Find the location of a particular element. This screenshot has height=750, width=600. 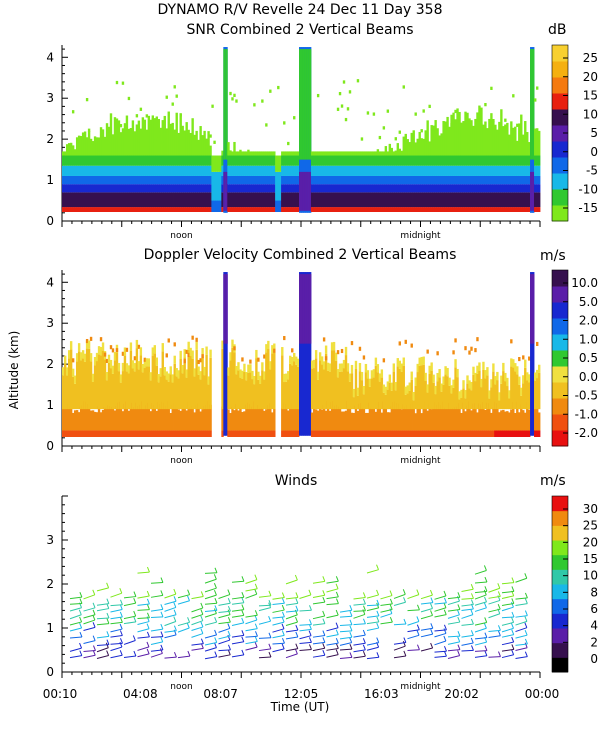

colorbar-swatch is located at coordinates (560, 117).